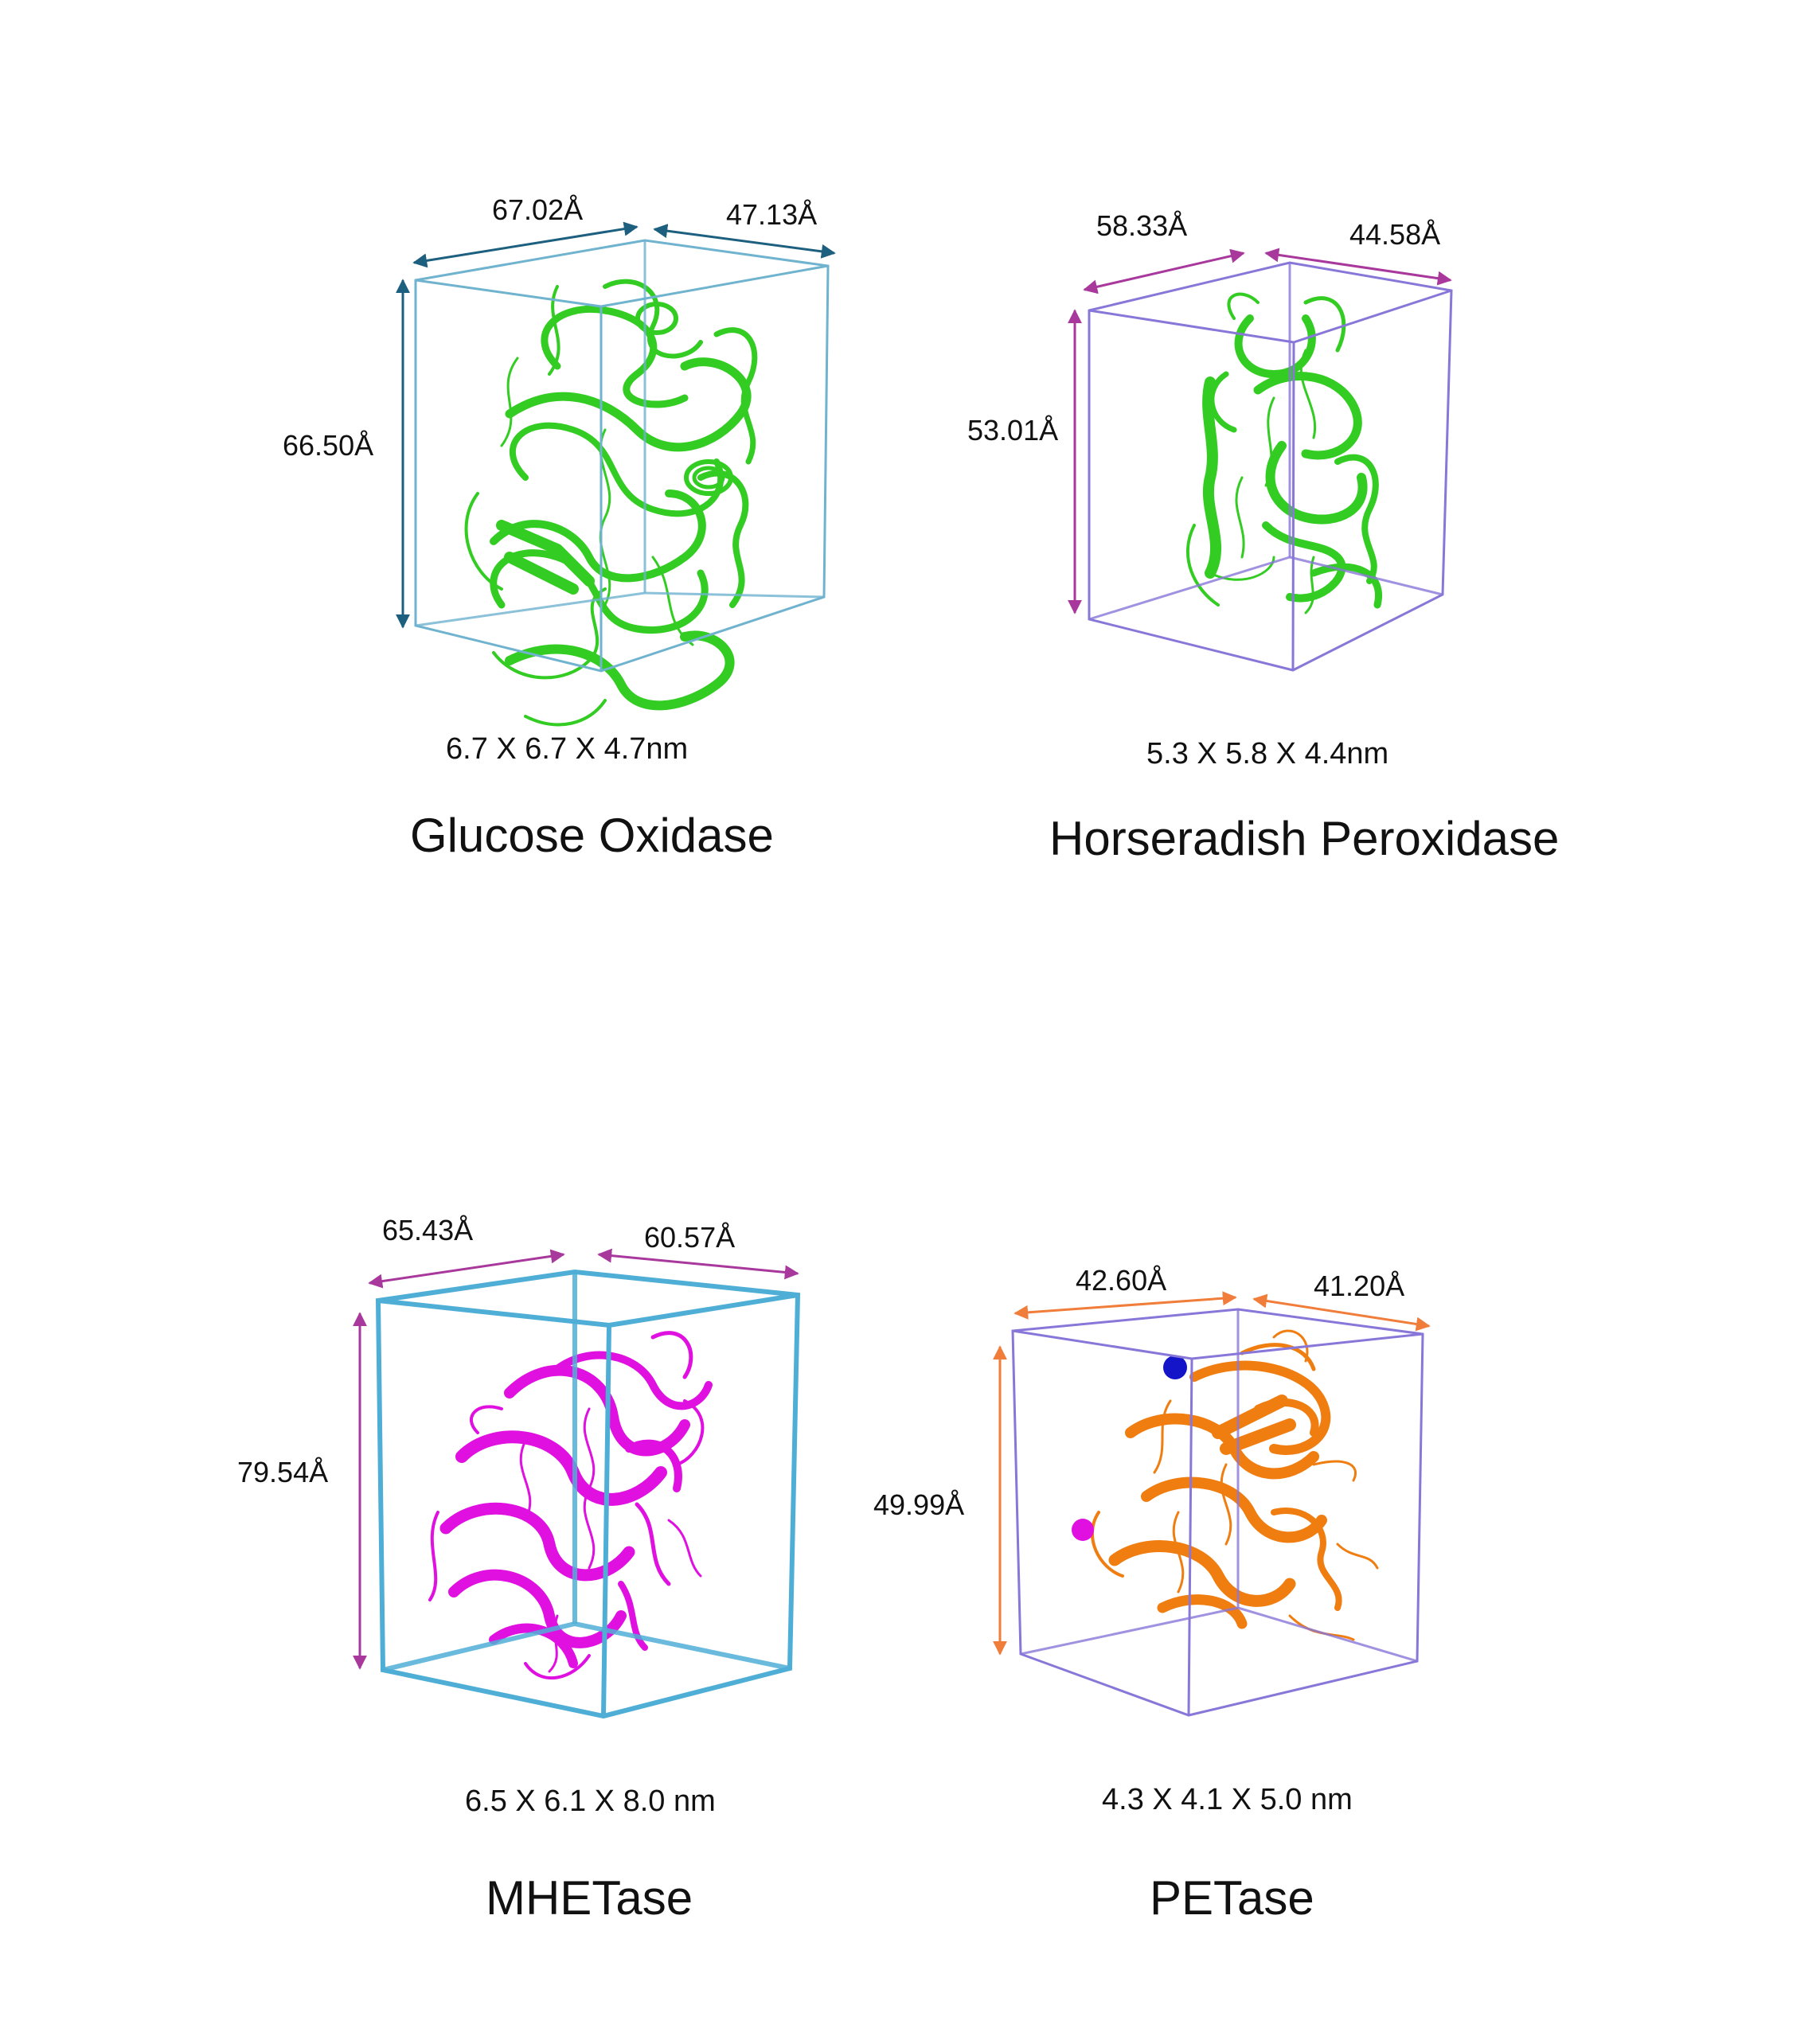 This screenshot has height=2044, width=1820. I want to click on horseradish-peroxidase-protein, so click(1284, 453).